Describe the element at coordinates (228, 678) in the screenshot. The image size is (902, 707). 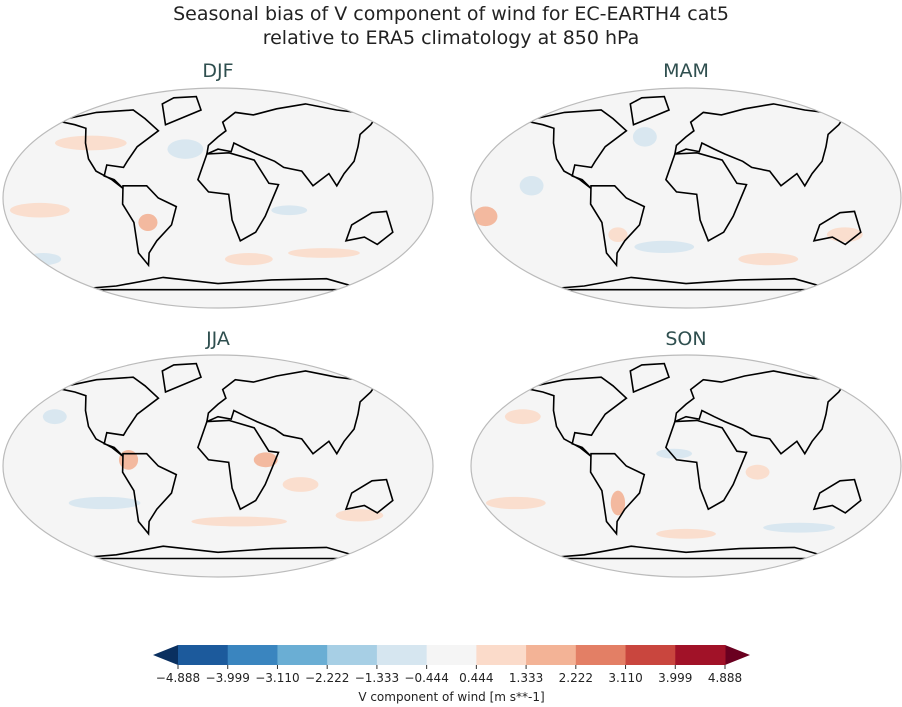
I see `colorbar-tick-label: −3.999` at that location.